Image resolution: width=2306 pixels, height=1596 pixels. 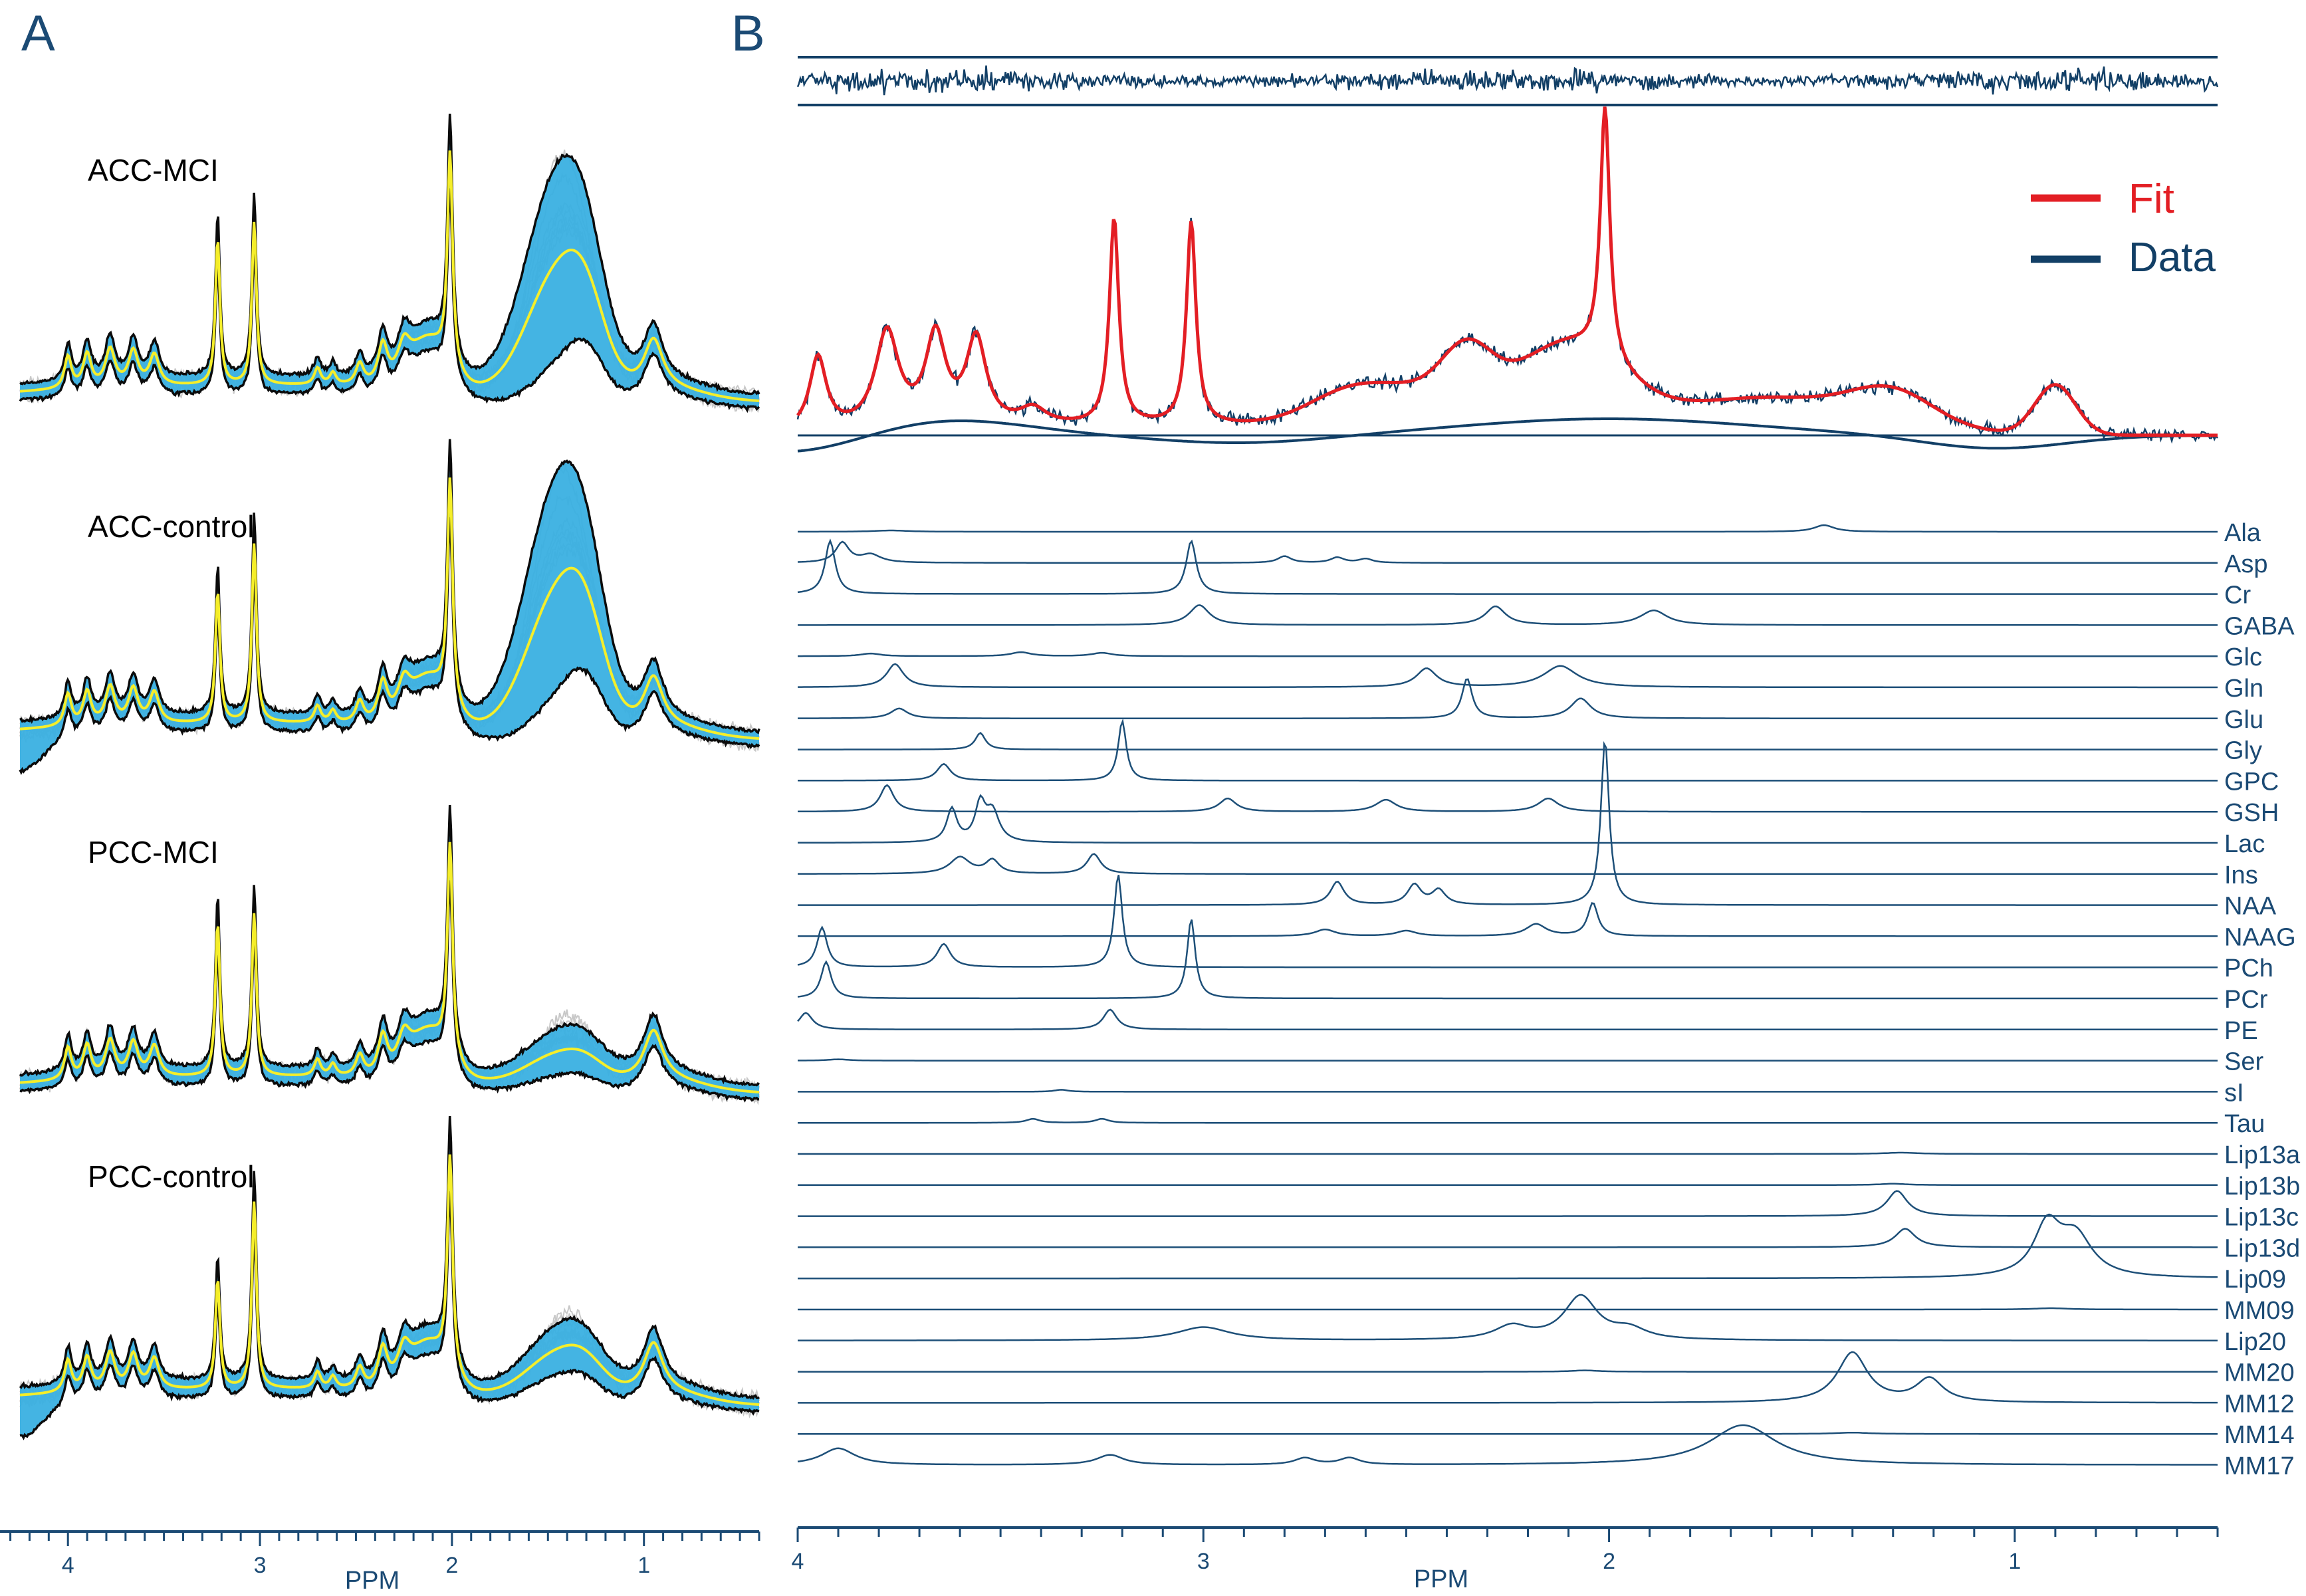 I want to click on basis-row: Cr, so click(x=1524, y=574).